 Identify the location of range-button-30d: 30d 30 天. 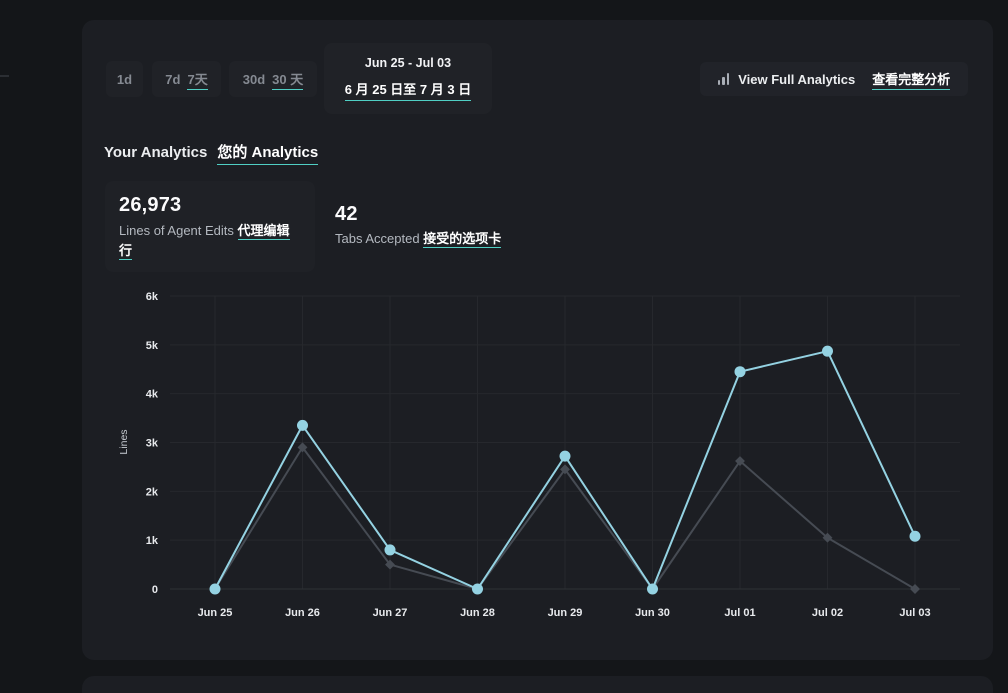
(273, 79).